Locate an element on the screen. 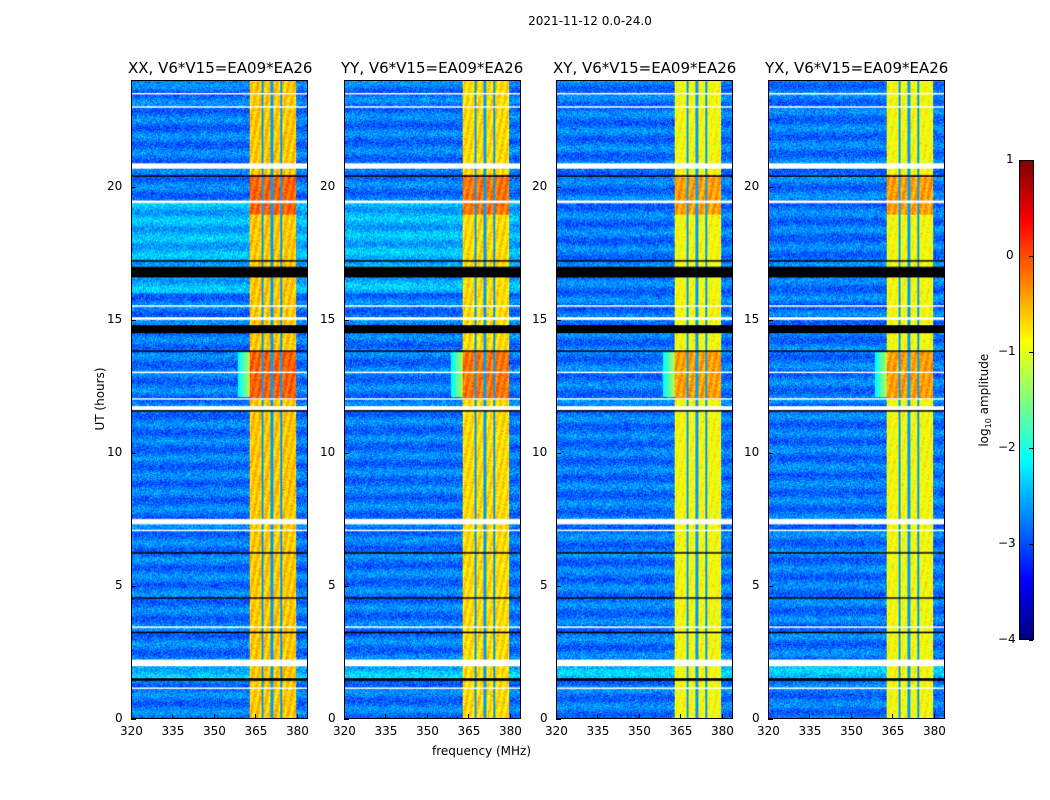 The height and width of the screenshot is (800, 1050). colorbar-tick-label: −3 is located at coordinates (1007, 543).